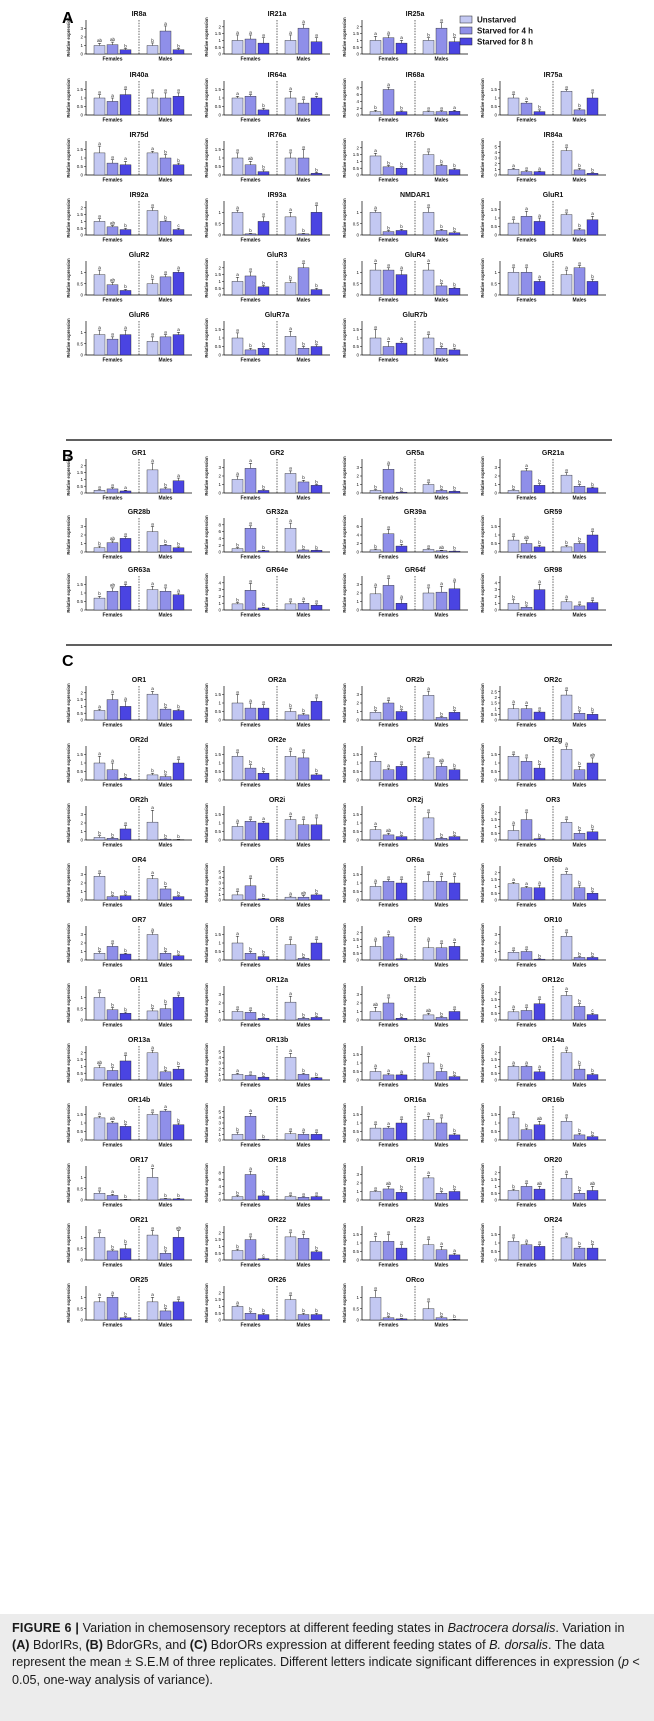 Image resolution: width=654 pixels, height=1721 pixels. Describe the element at coordinates (277, 135) in the screenshot. I see `chart-title: IR76a` at that location.